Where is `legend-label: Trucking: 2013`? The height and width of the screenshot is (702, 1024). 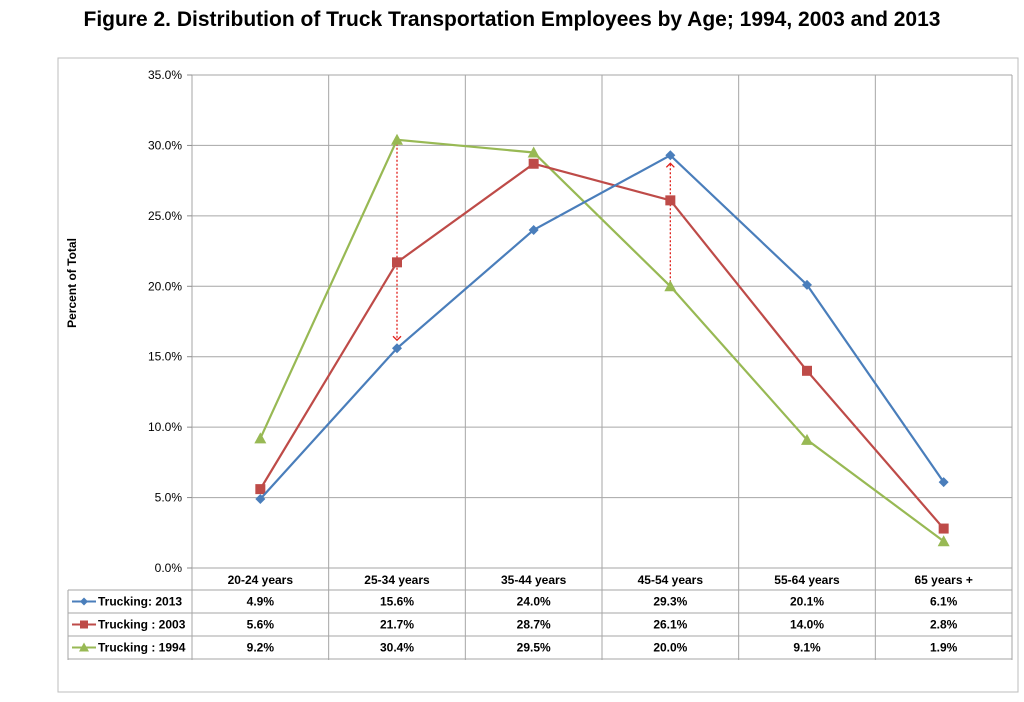
legend-label: Trucking: 2013 is located at coordinates (140, 602).